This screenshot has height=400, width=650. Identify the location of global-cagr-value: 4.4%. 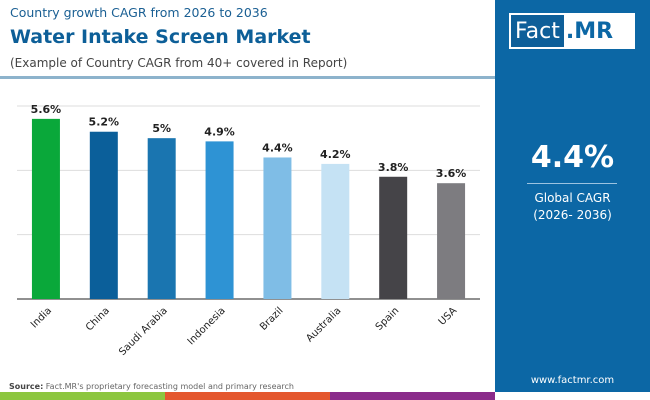
(572, 157).